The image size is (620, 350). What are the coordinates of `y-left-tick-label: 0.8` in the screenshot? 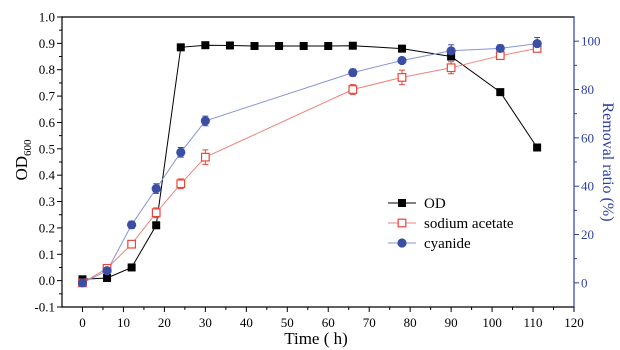 It's located at (47, 69).